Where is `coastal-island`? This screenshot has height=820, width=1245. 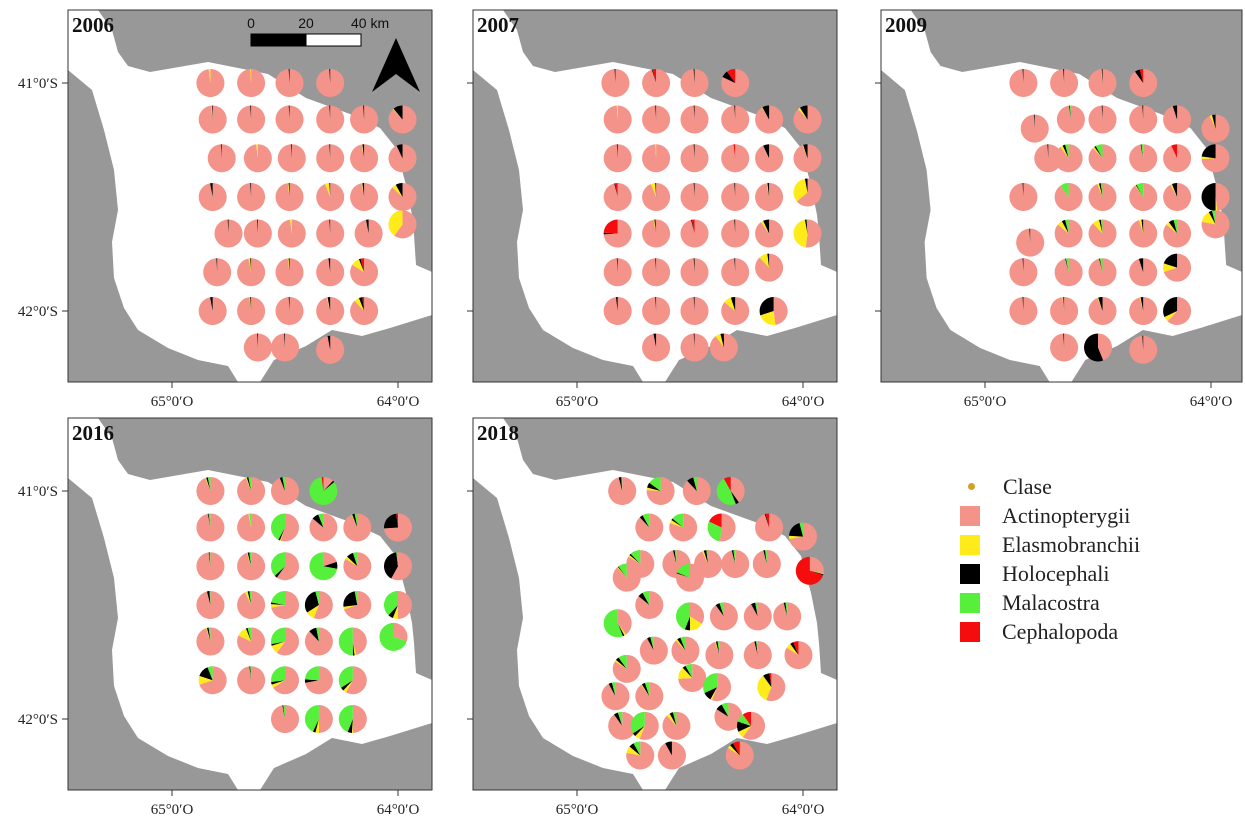
coastal-island is located at coordinates (158, 44).